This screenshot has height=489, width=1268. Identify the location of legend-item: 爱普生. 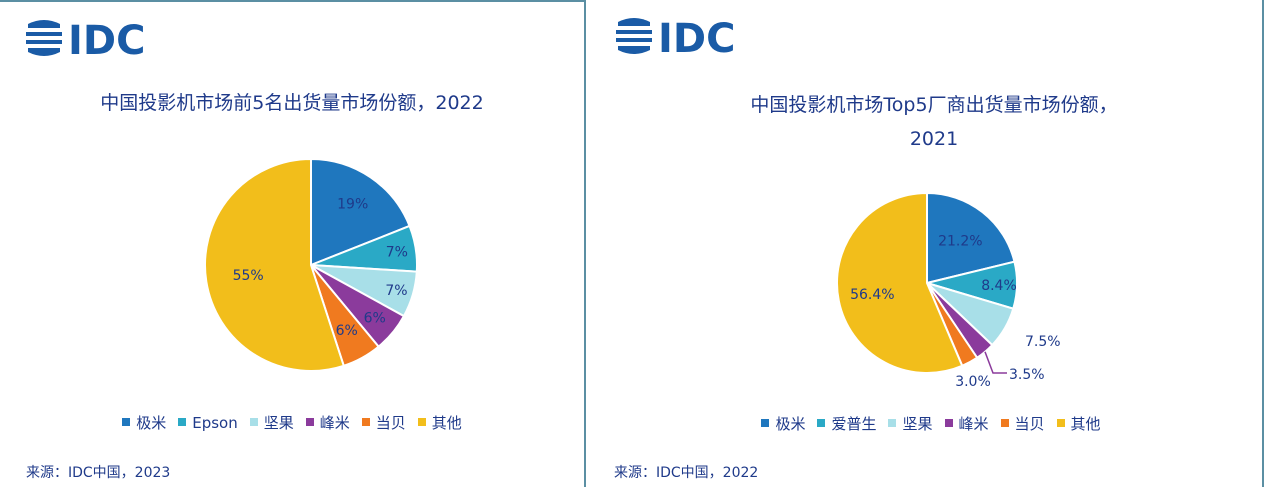
(846, 423).